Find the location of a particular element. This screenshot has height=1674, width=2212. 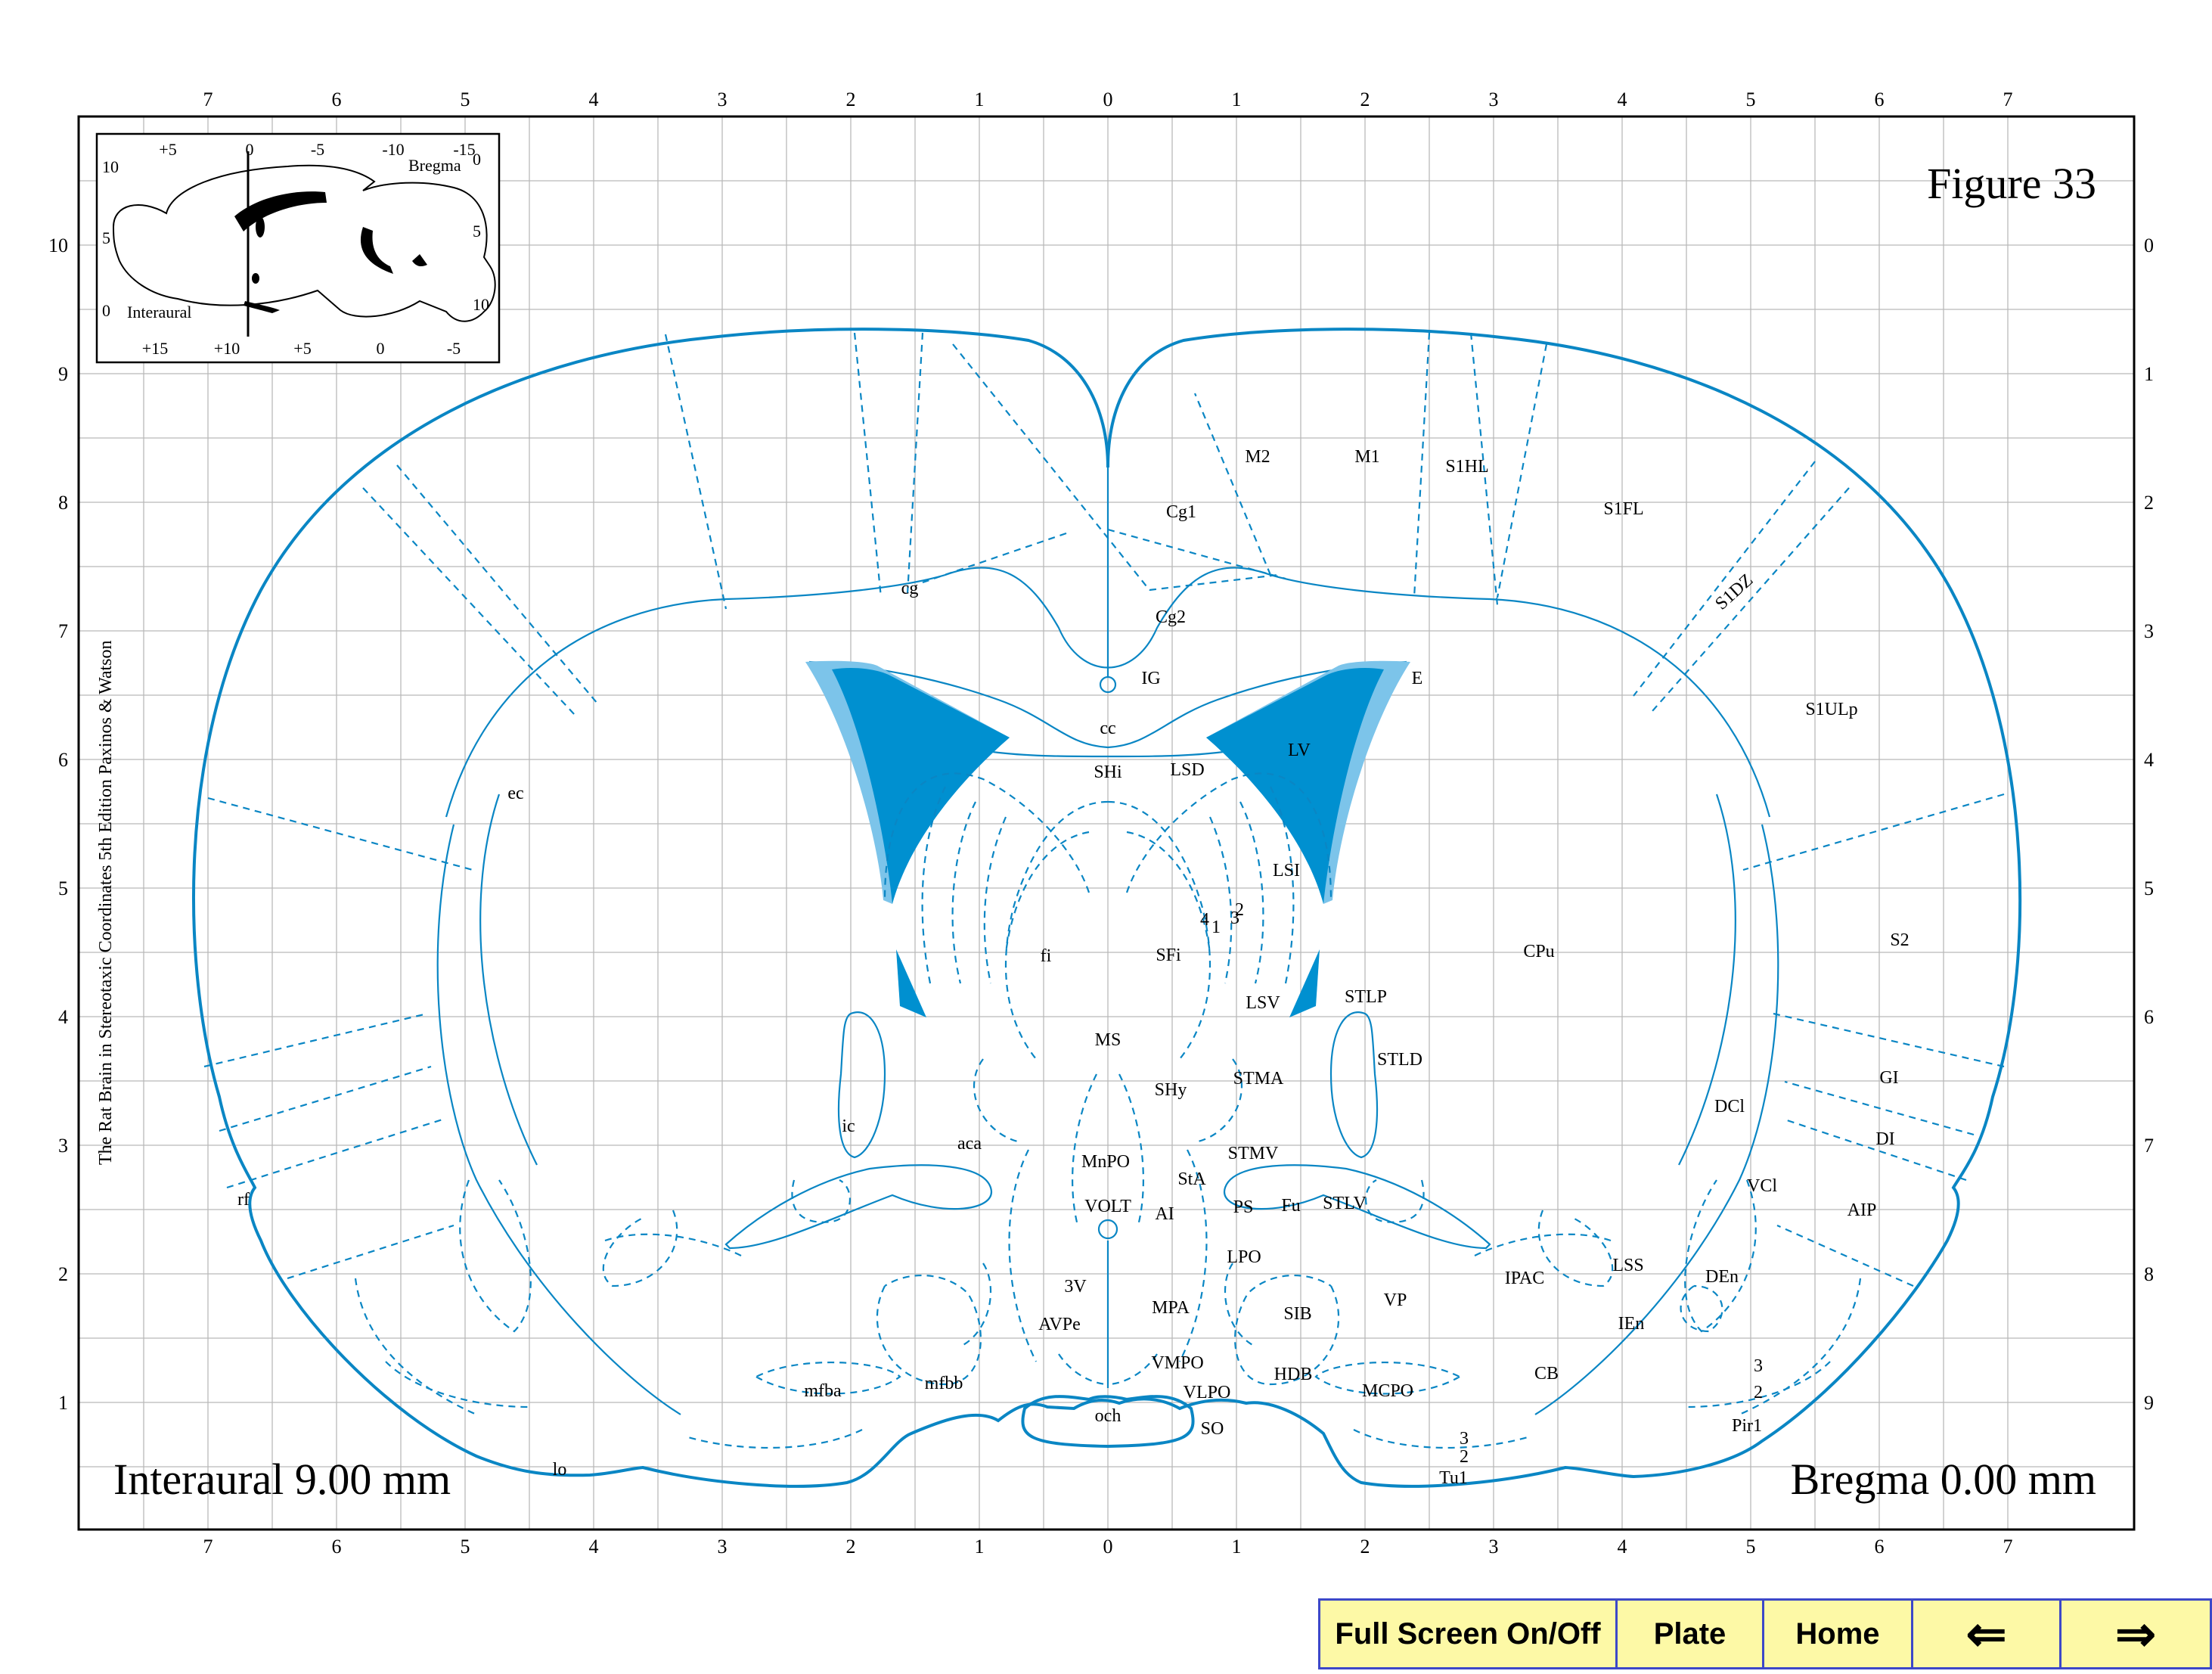

y-tick-left: 2 is located at coordinates (63, 1274).